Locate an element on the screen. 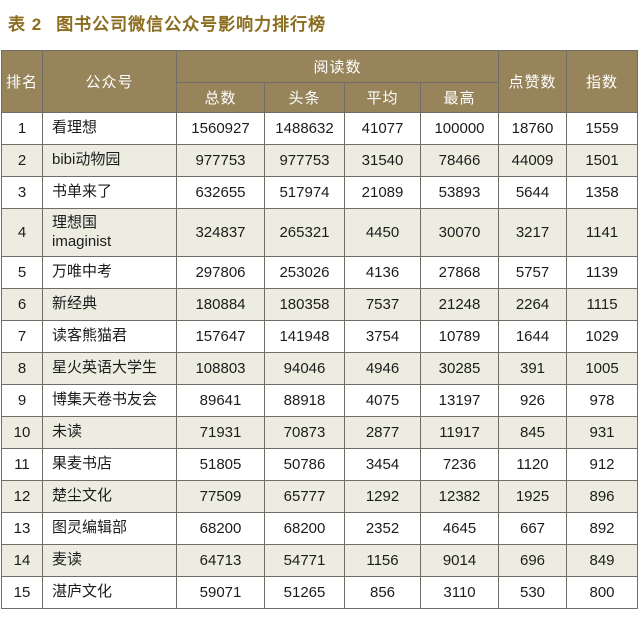  cell-reads-top: 54771 is located at coordinates (304, 560).